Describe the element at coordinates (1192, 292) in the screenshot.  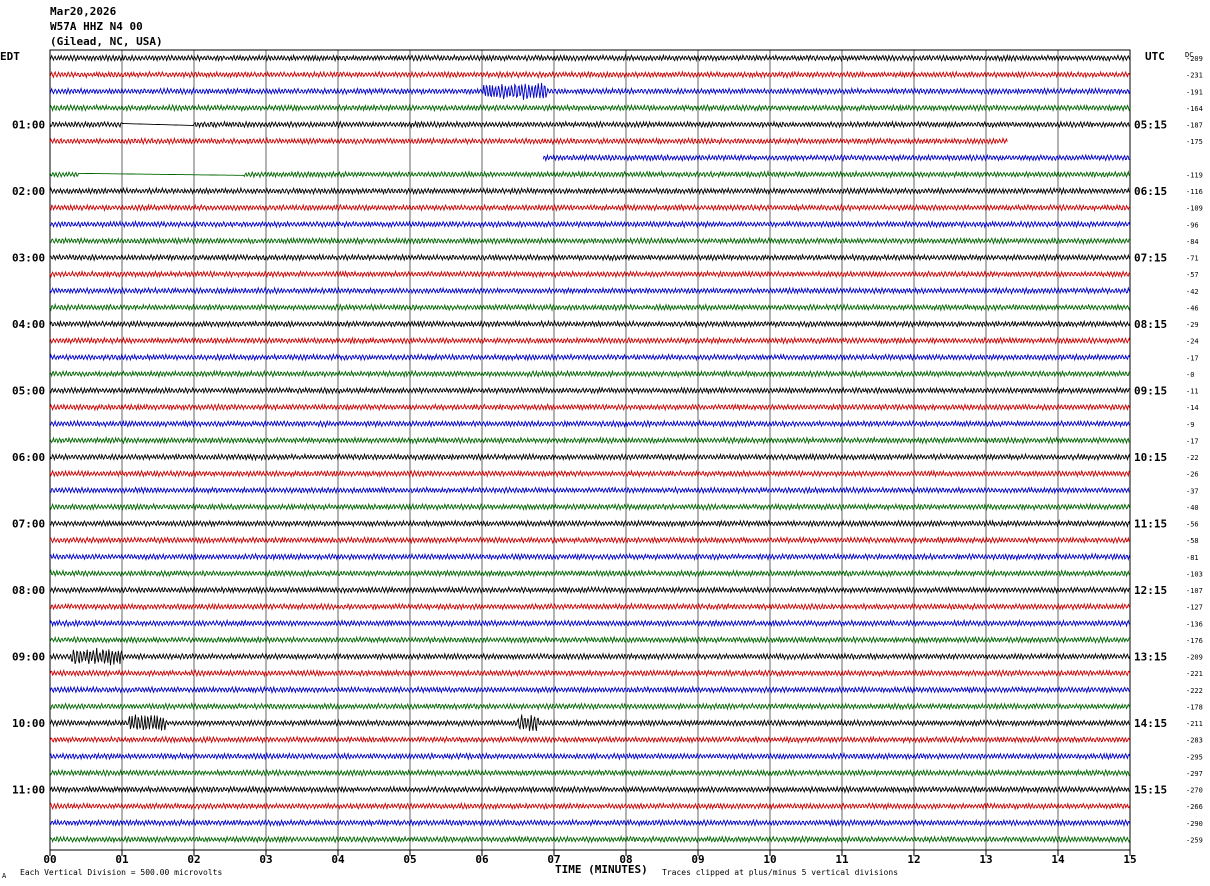
I see `dc-offset-label: -42` at that location.